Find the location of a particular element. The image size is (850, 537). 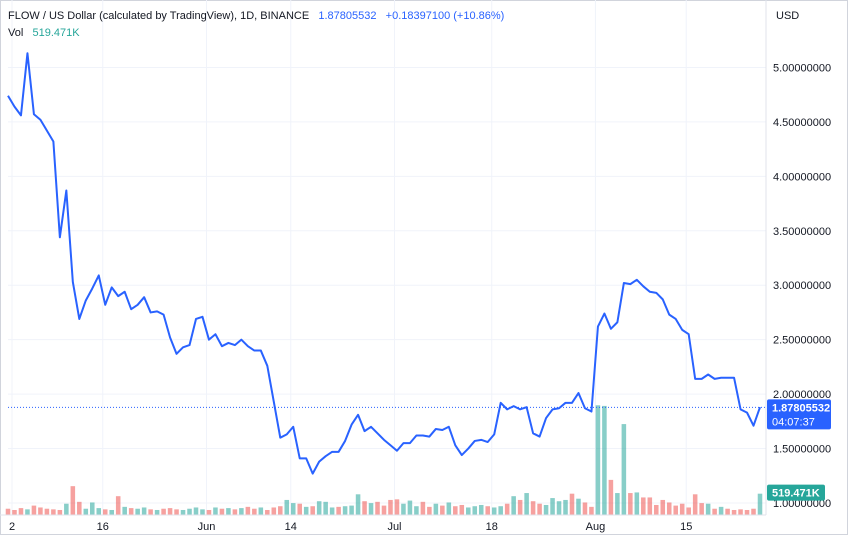

volume-legend: Vol 519.471K is located at coordinates (44, 33).